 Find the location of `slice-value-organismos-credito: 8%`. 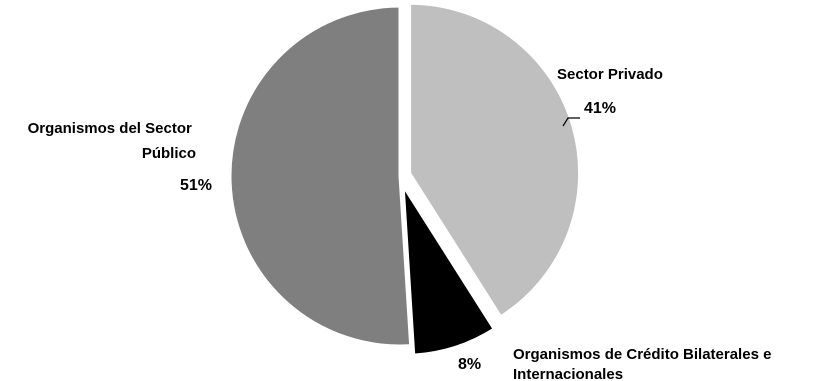

slice-value-organismos-credito: 8% is located at coordinates (469, 364).